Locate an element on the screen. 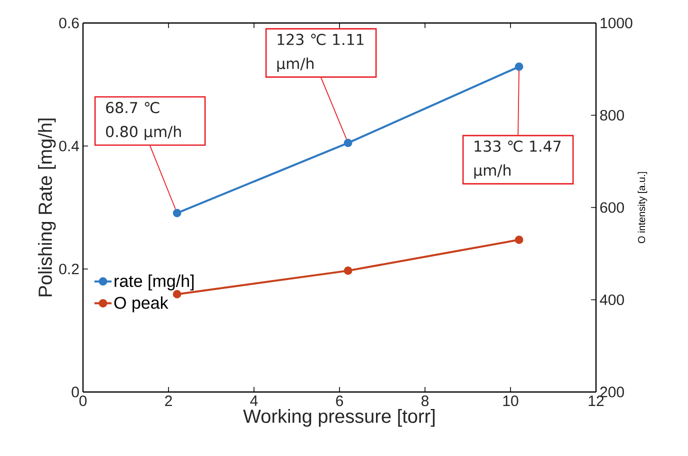 This screenshot has height=456, width=688. y2-tick-label: 1000 is located at coordinates (616, 23).